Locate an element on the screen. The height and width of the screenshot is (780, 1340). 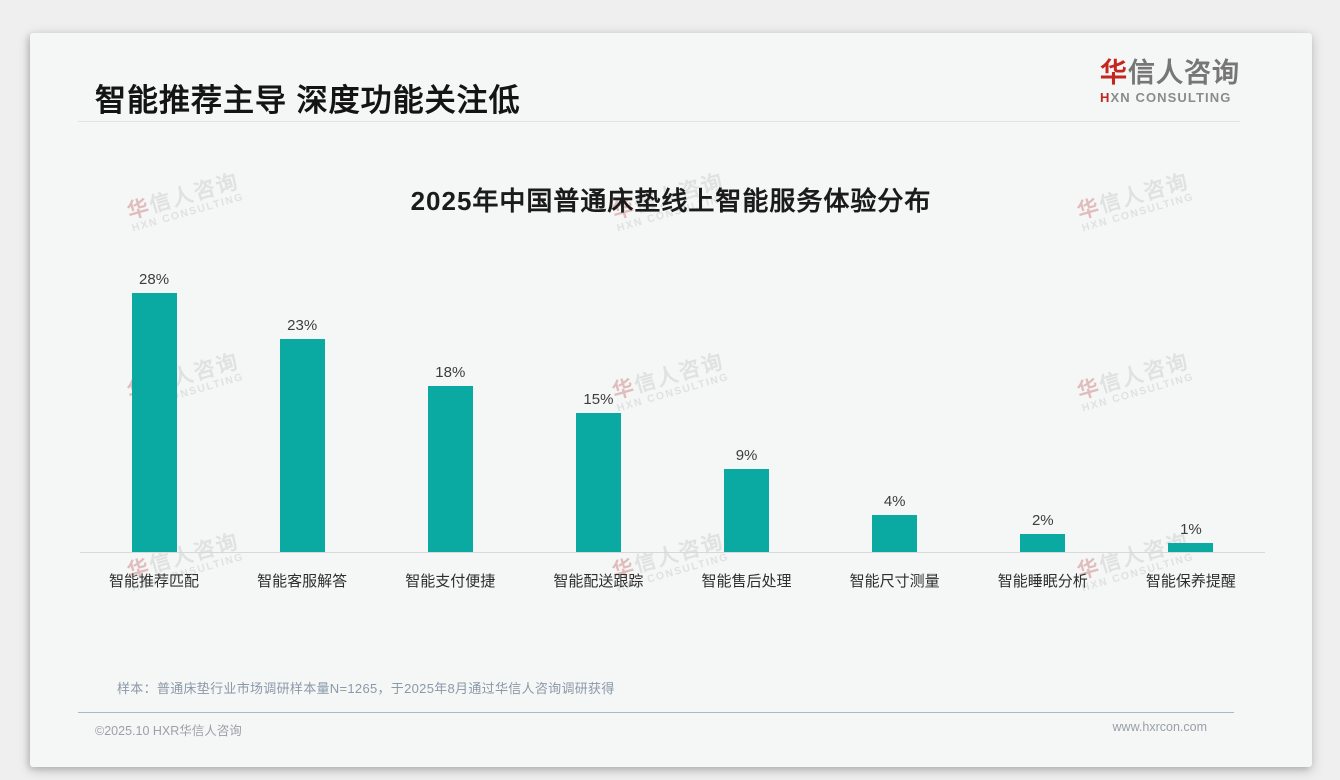
bar-value-label: 15% is located at coordinates (598, 400).